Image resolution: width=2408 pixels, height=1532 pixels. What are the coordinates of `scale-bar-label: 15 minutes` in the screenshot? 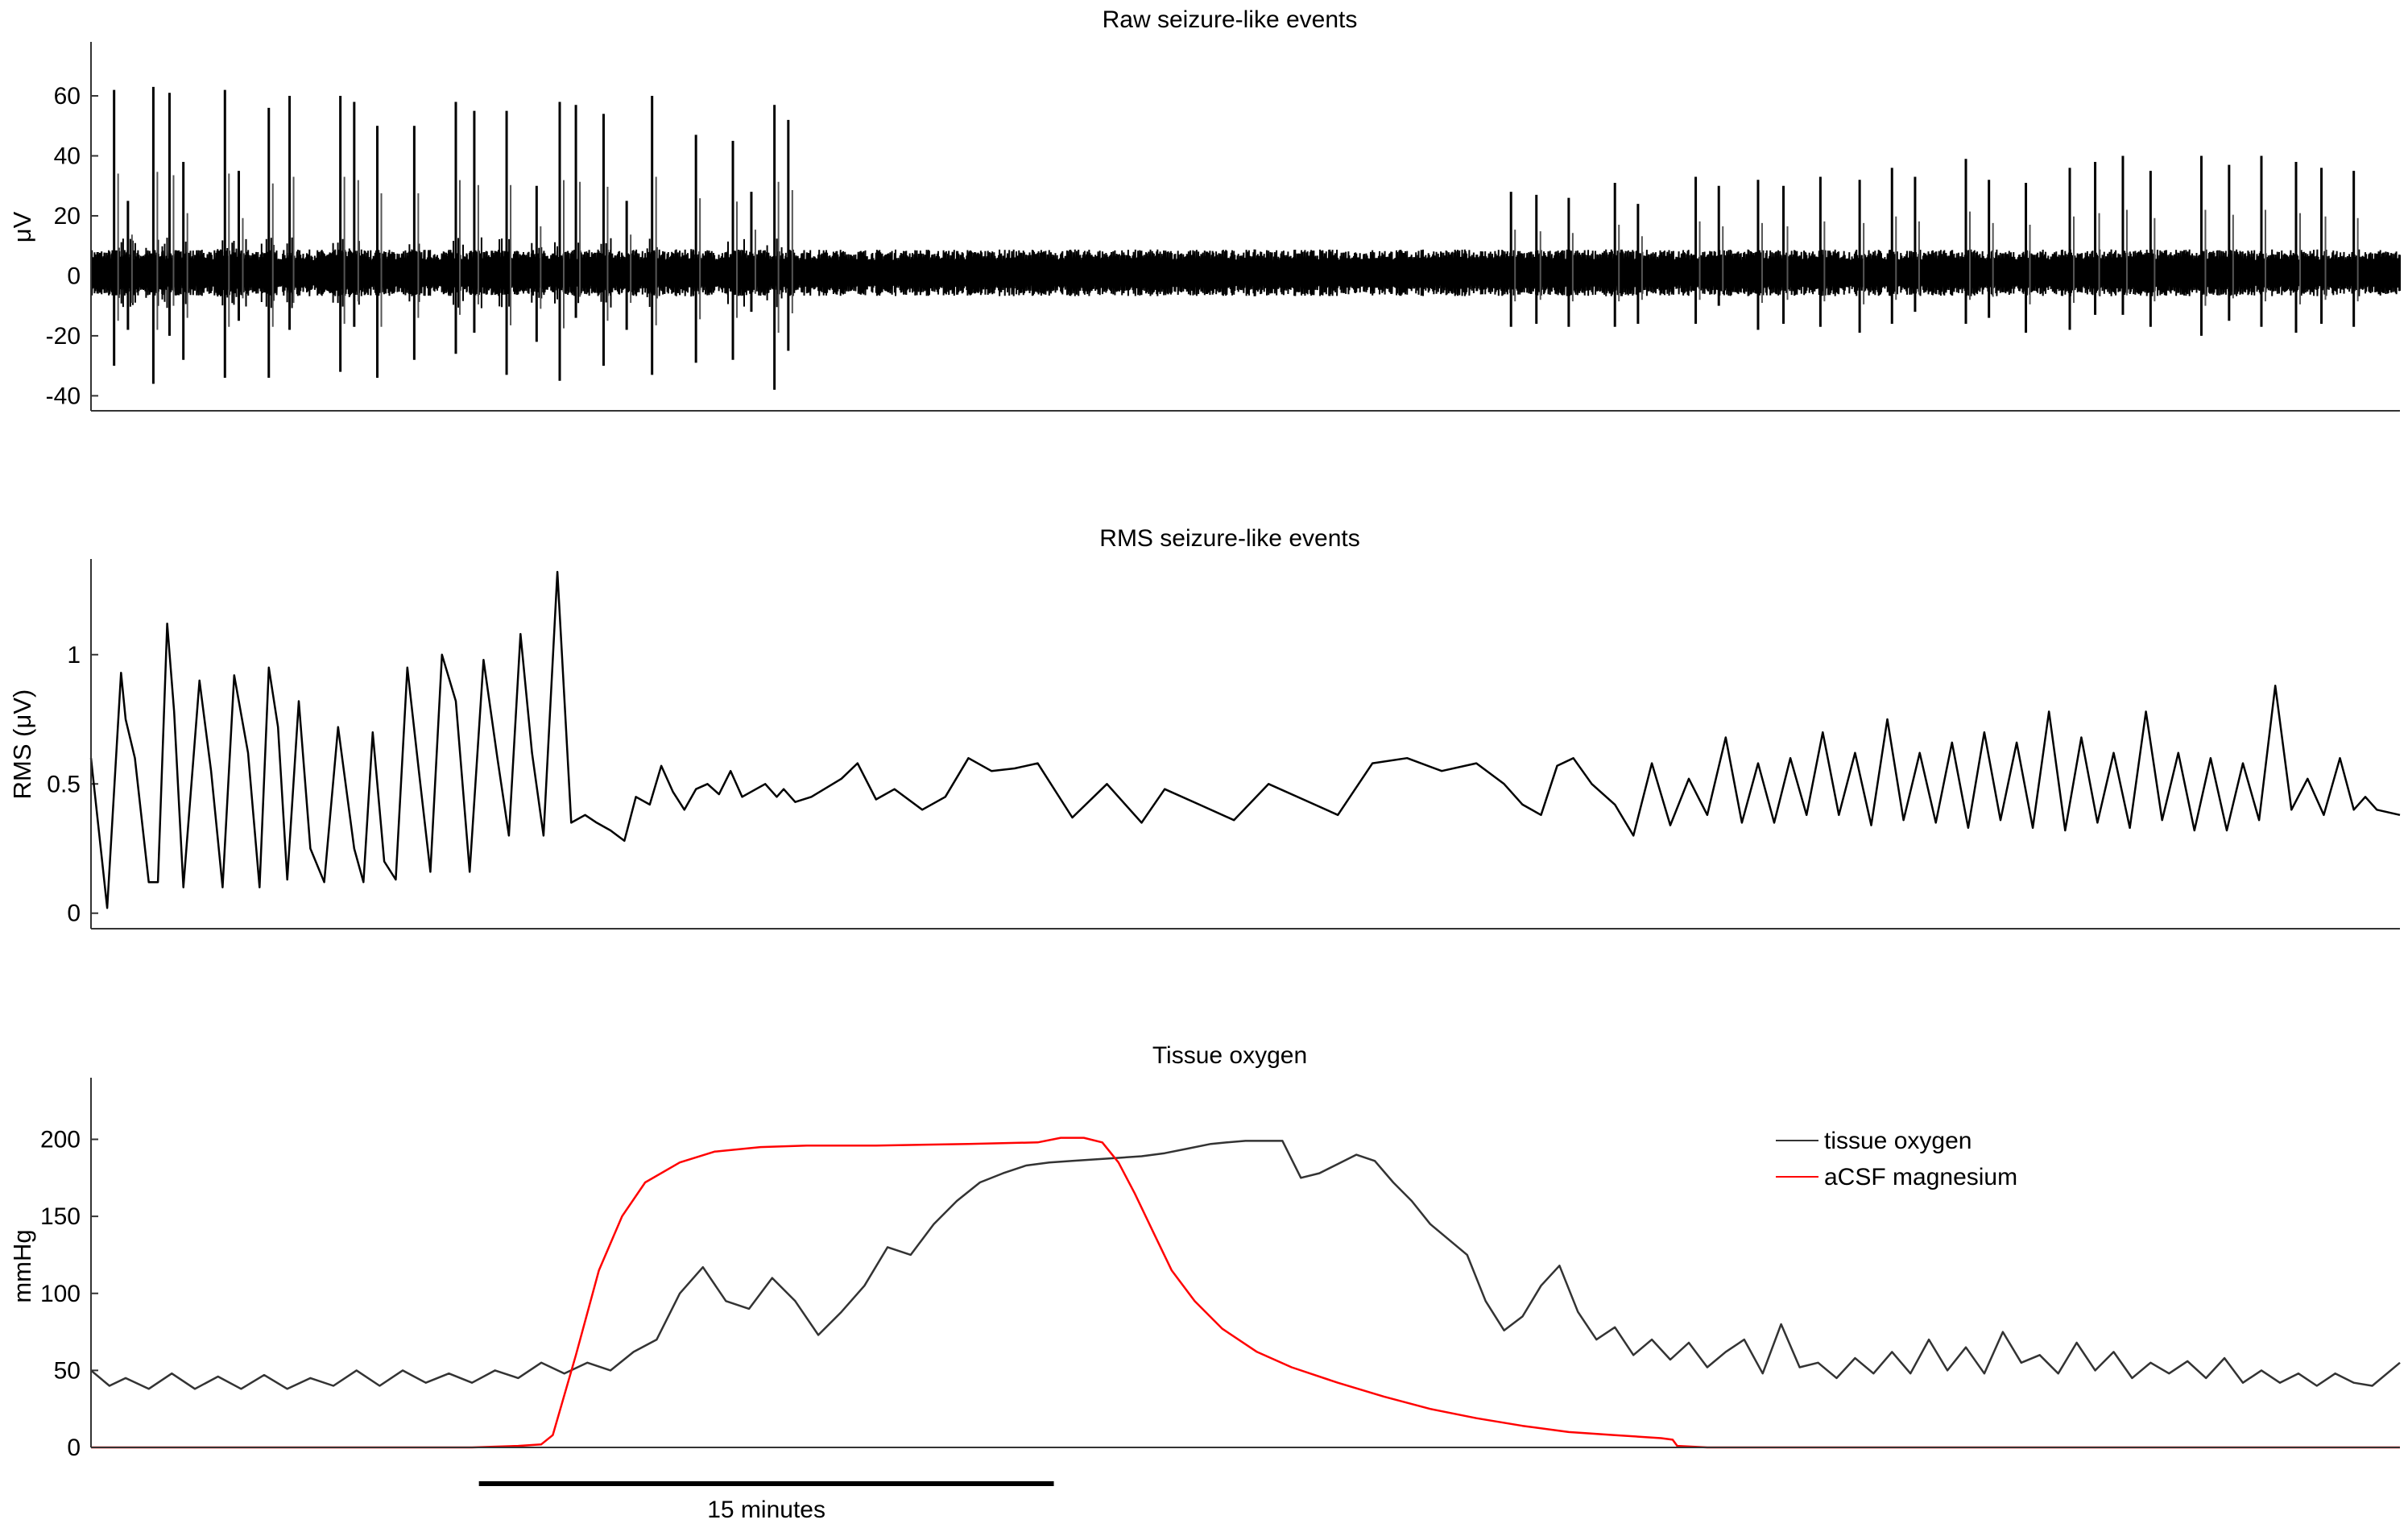 It's located at (766, 1510).